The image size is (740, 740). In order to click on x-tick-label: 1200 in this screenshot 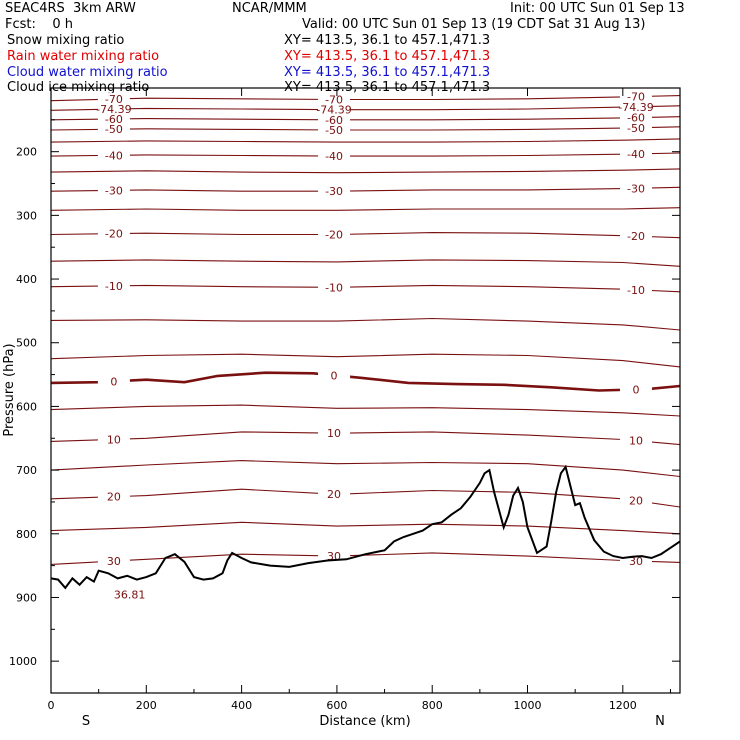, I will do `click(623, 705)`.